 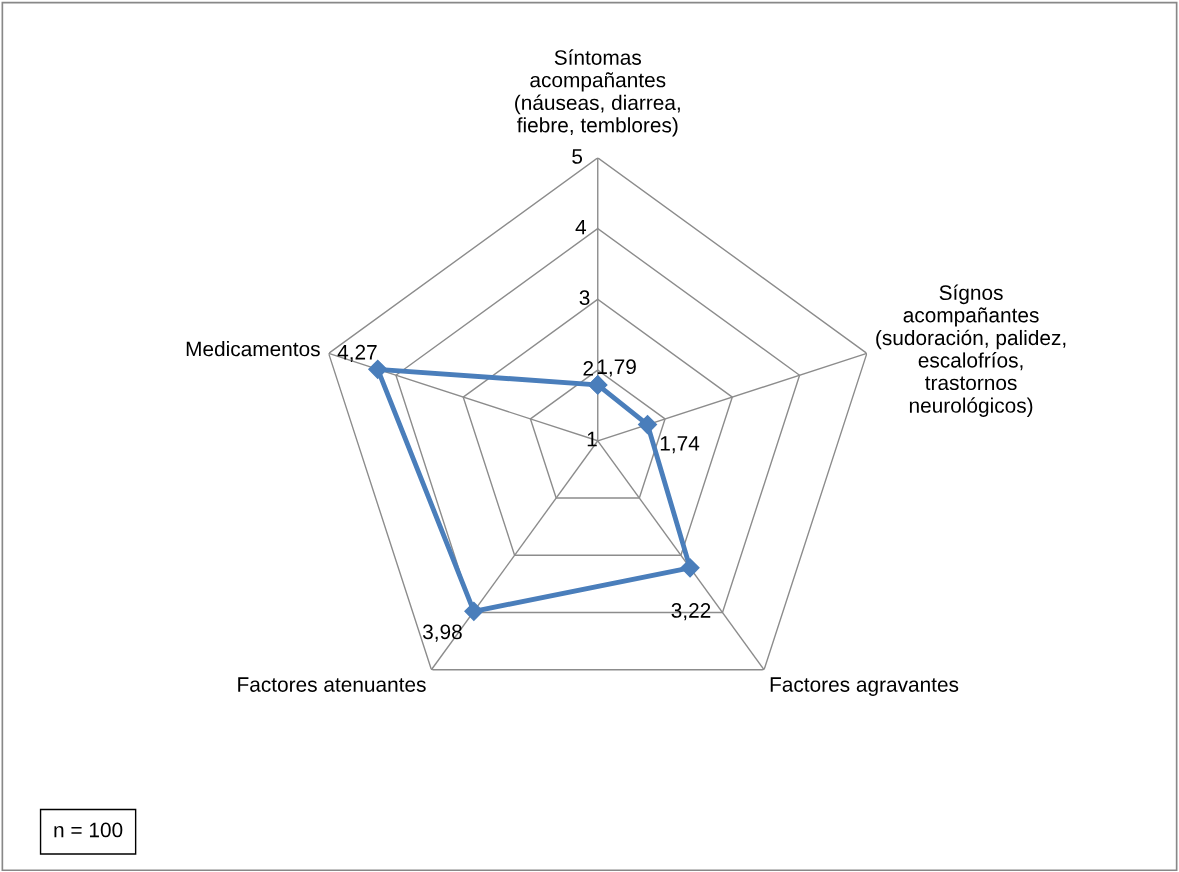 What do you see at coordinates (332, 684) in the screenshot?
I see `spoke-label: Factores atenuantes` at bounding box center [332, 684].